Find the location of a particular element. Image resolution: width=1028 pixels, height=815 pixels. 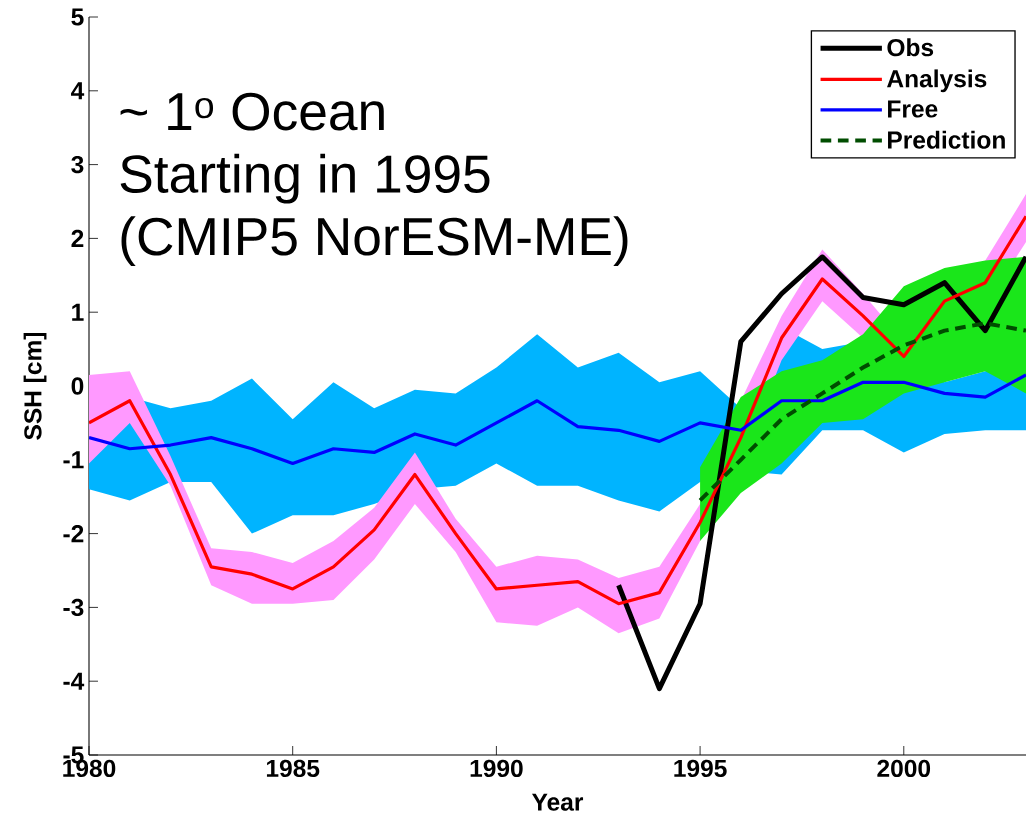

y-axis-title: SSH [cm] is located at coordinates (35, 386).